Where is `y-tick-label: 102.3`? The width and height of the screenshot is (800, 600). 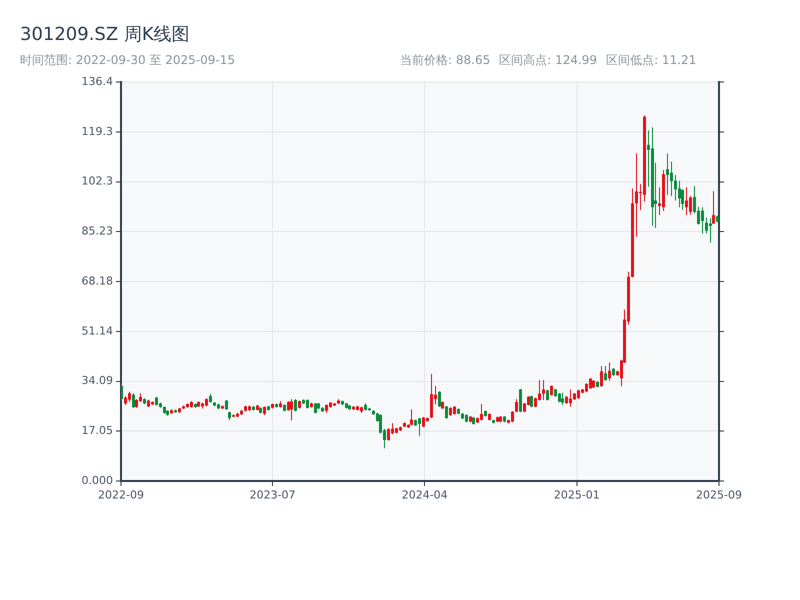
y-tick-label: 102.3 is located at coordinates (97, 181).